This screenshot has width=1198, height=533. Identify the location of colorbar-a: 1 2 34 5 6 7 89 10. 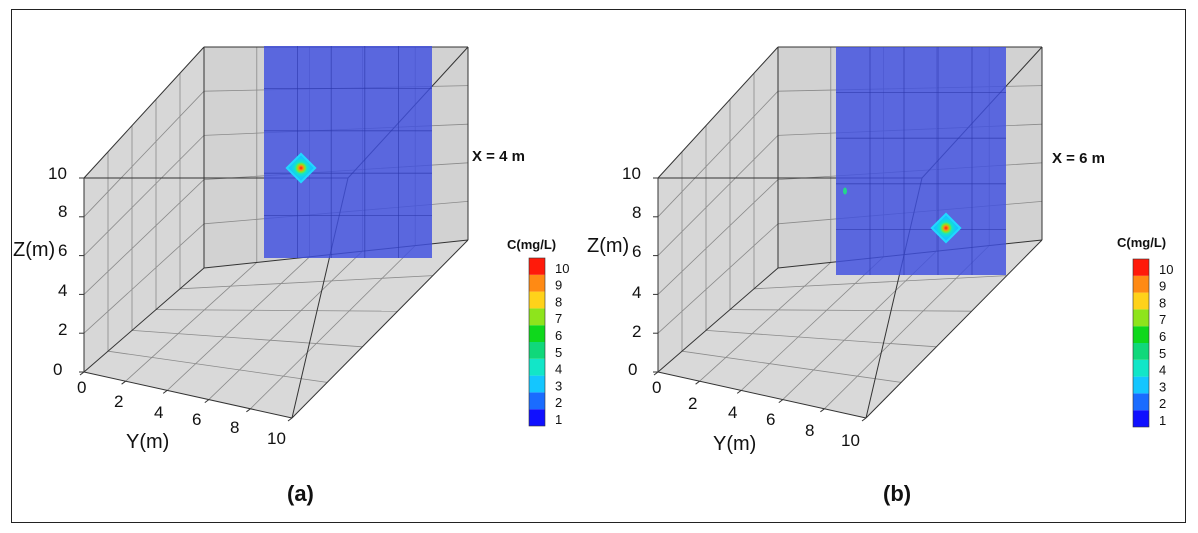
(548, 342).